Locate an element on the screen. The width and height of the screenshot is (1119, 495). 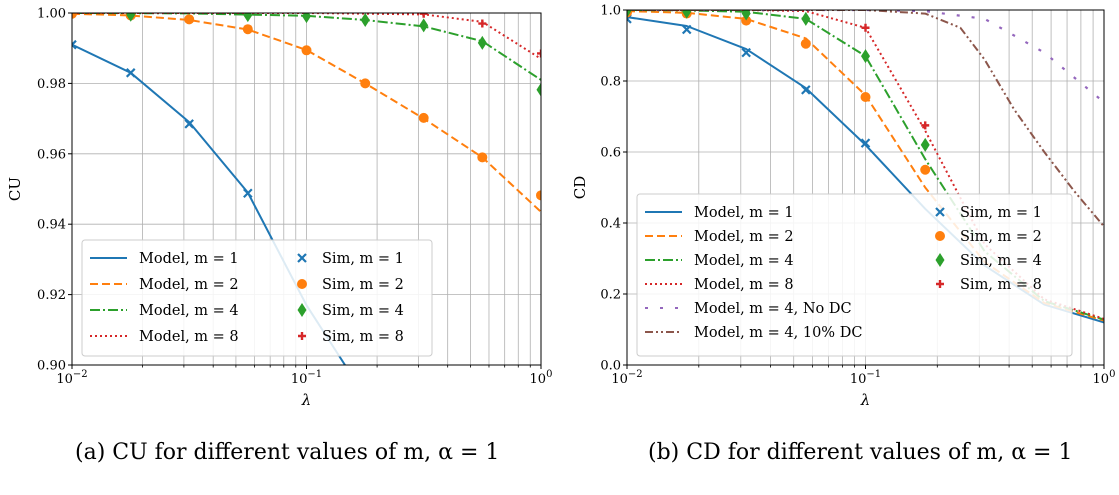
y-tick-label: 0.2 is located at coordinates (610, 295).